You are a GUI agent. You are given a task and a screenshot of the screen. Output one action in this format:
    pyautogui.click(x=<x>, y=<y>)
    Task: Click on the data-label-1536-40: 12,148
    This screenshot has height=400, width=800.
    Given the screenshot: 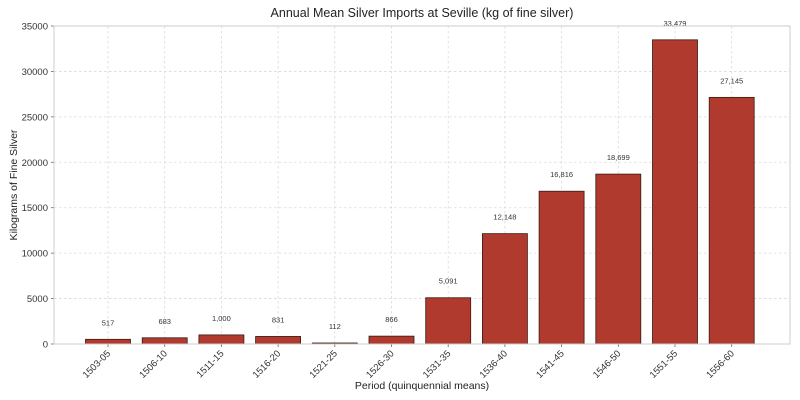 What is the action you would take?
    pyautogui.click(x=504, y=217)
    